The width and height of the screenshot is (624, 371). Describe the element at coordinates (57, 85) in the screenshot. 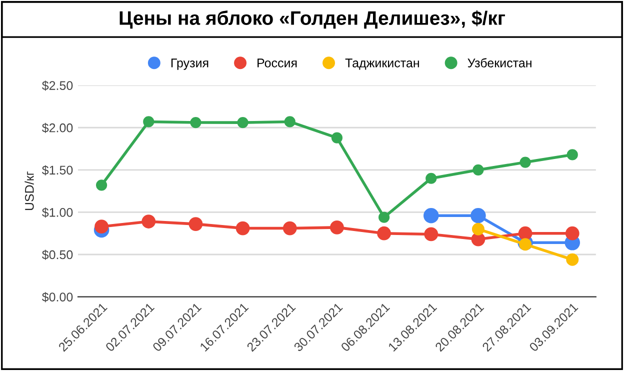

I see `y-tick-label: $2.50` at that location.